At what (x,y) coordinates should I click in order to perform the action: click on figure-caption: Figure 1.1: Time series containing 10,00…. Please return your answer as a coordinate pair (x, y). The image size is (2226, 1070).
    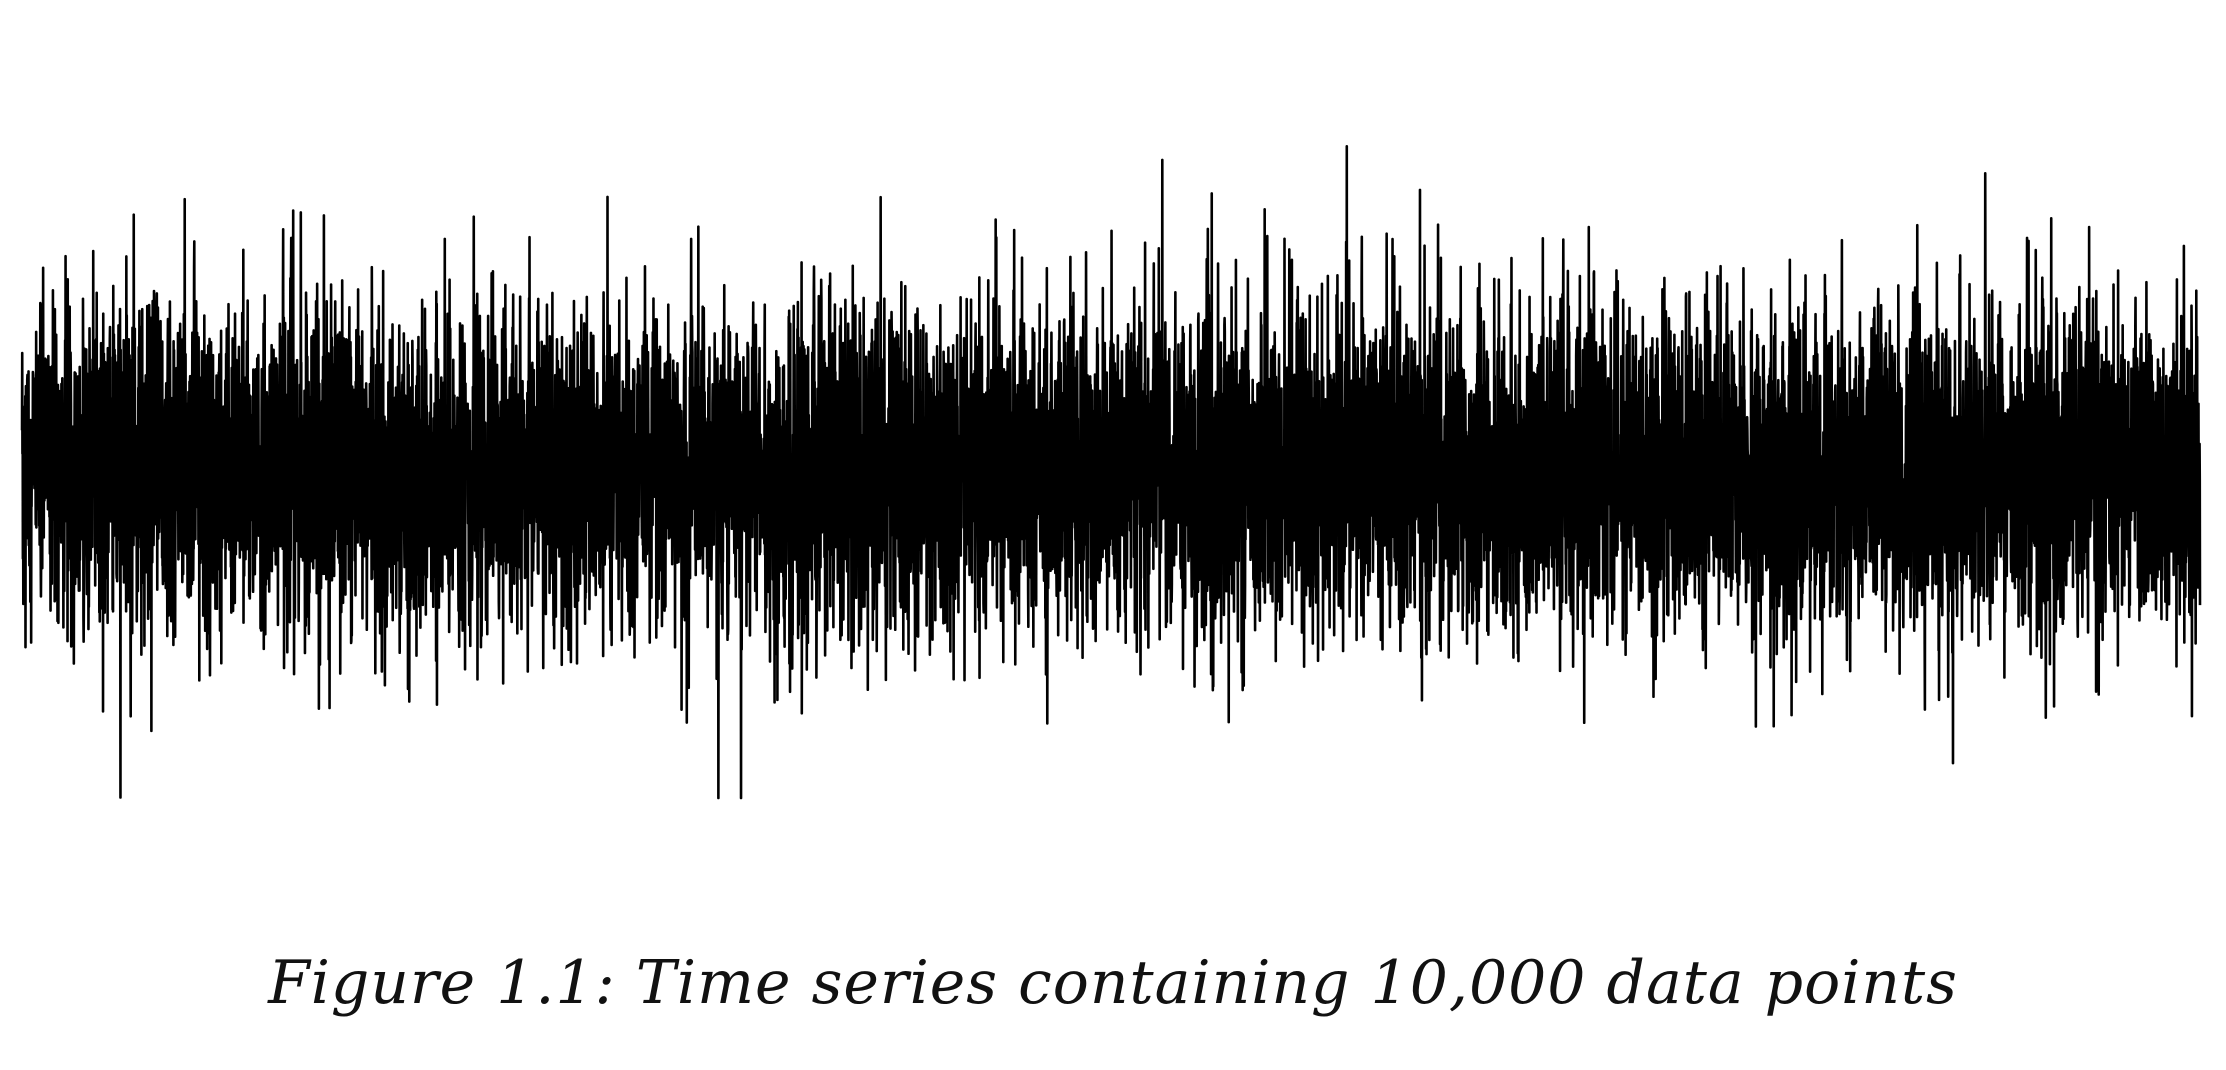
    Looking at the image, I should click on (1113, 983).